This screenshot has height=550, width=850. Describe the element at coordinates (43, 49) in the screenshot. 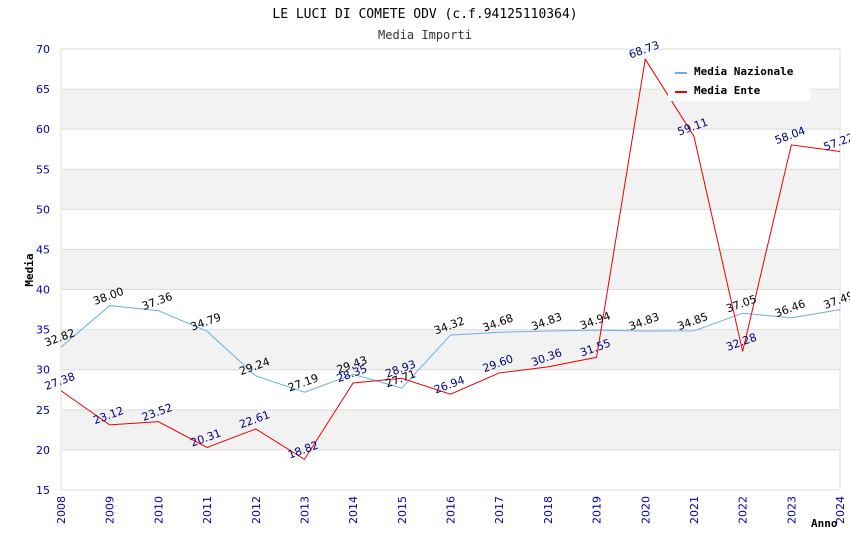

I see `y-tick-label: 70` at that location.